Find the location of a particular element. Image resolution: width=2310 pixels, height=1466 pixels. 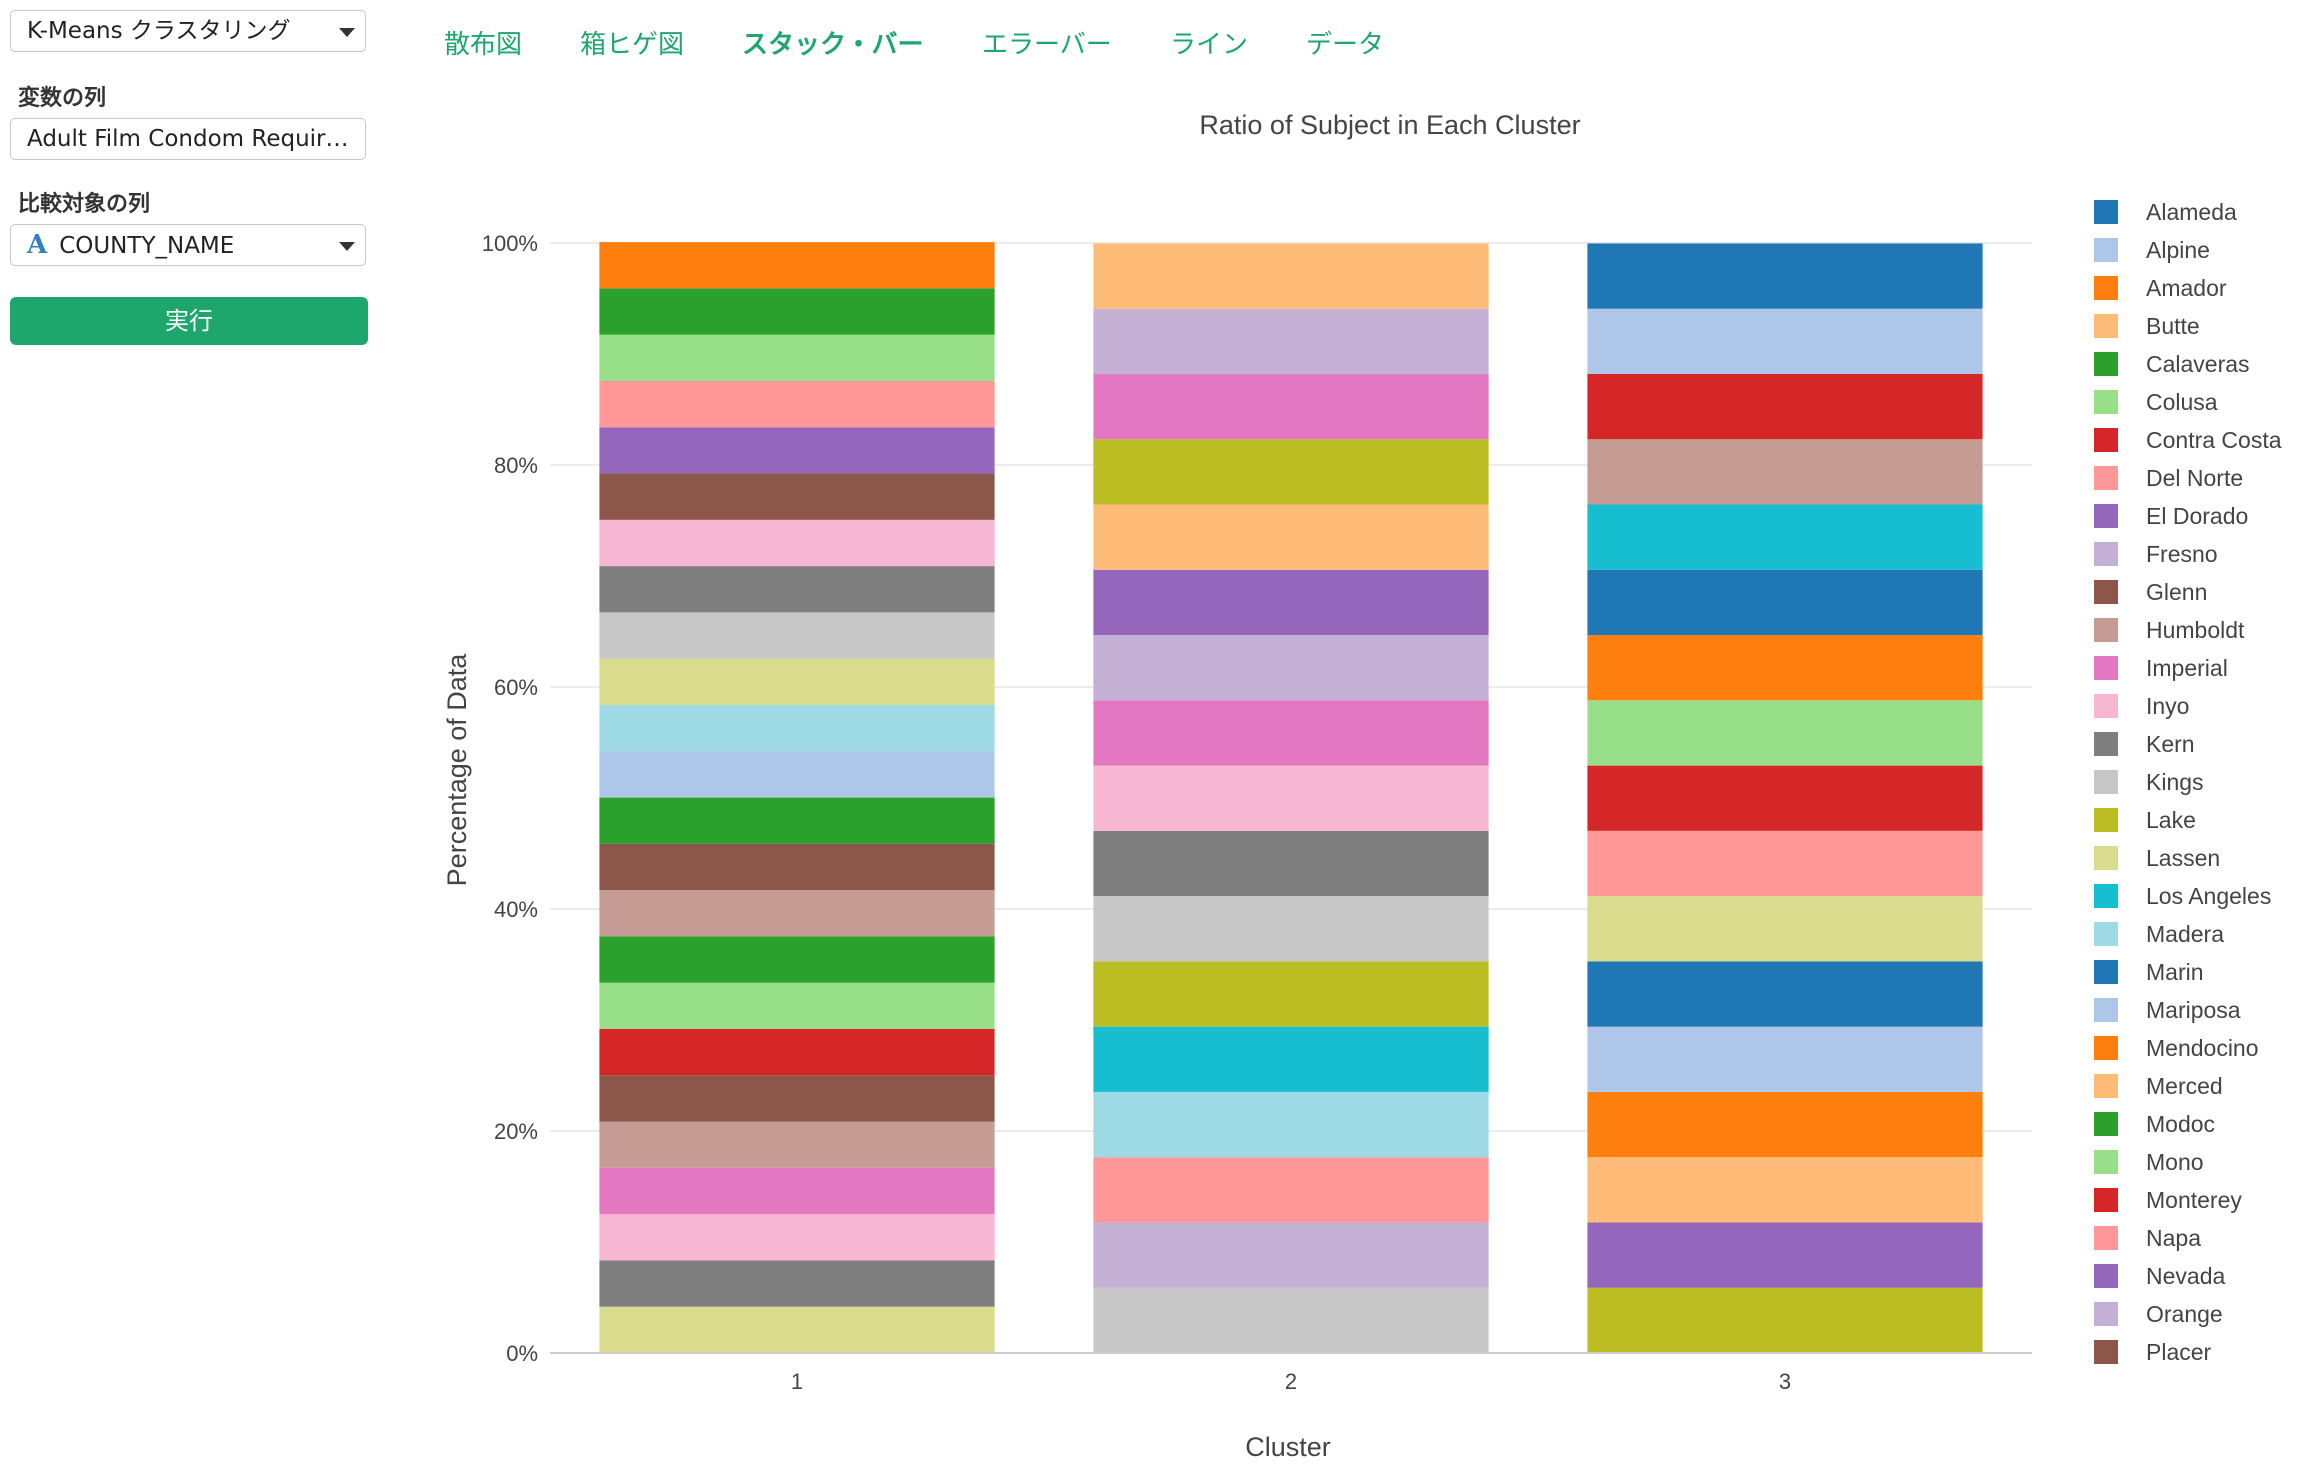

legend-item: Merced is located at coordinates (2158, 1086).